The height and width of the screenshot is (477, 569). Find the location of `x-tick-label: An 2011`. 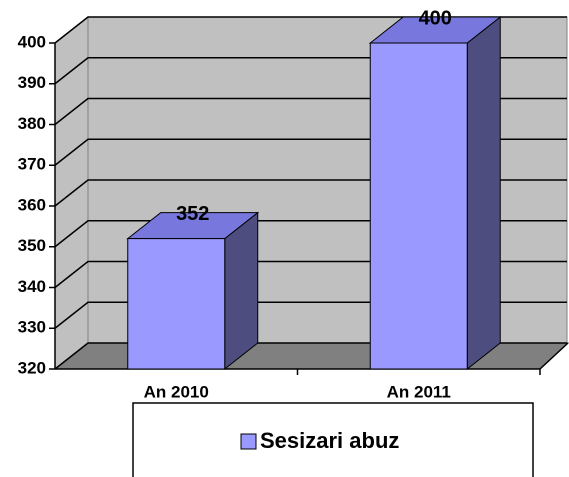

x-tick-label: An 2011 is located at coordinates (419, 391).